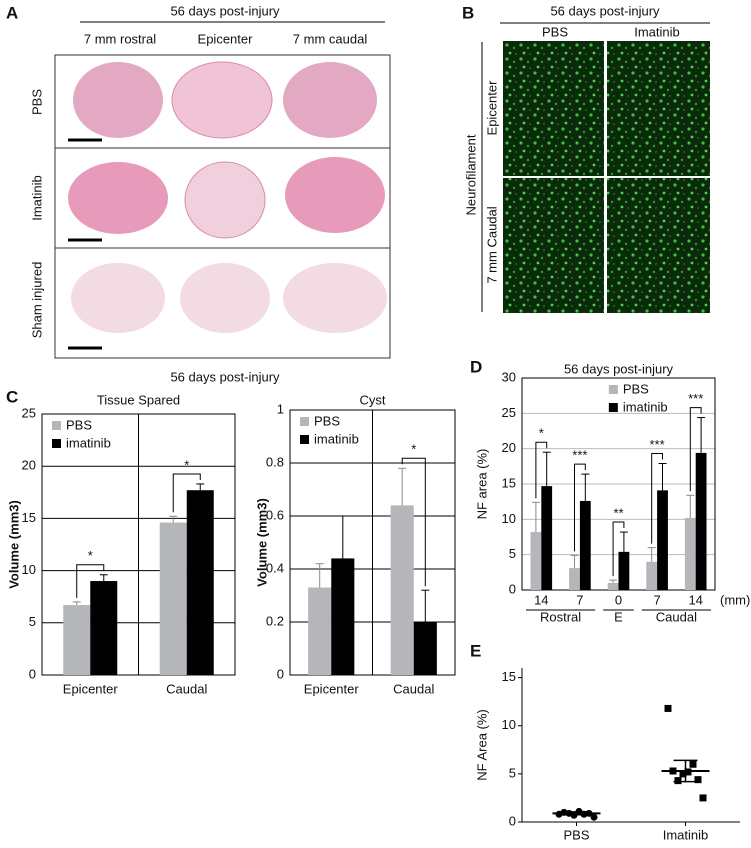  Describe the element at coordinates (618, 512) in the screenshot. I see `significance-label: **` at that location.